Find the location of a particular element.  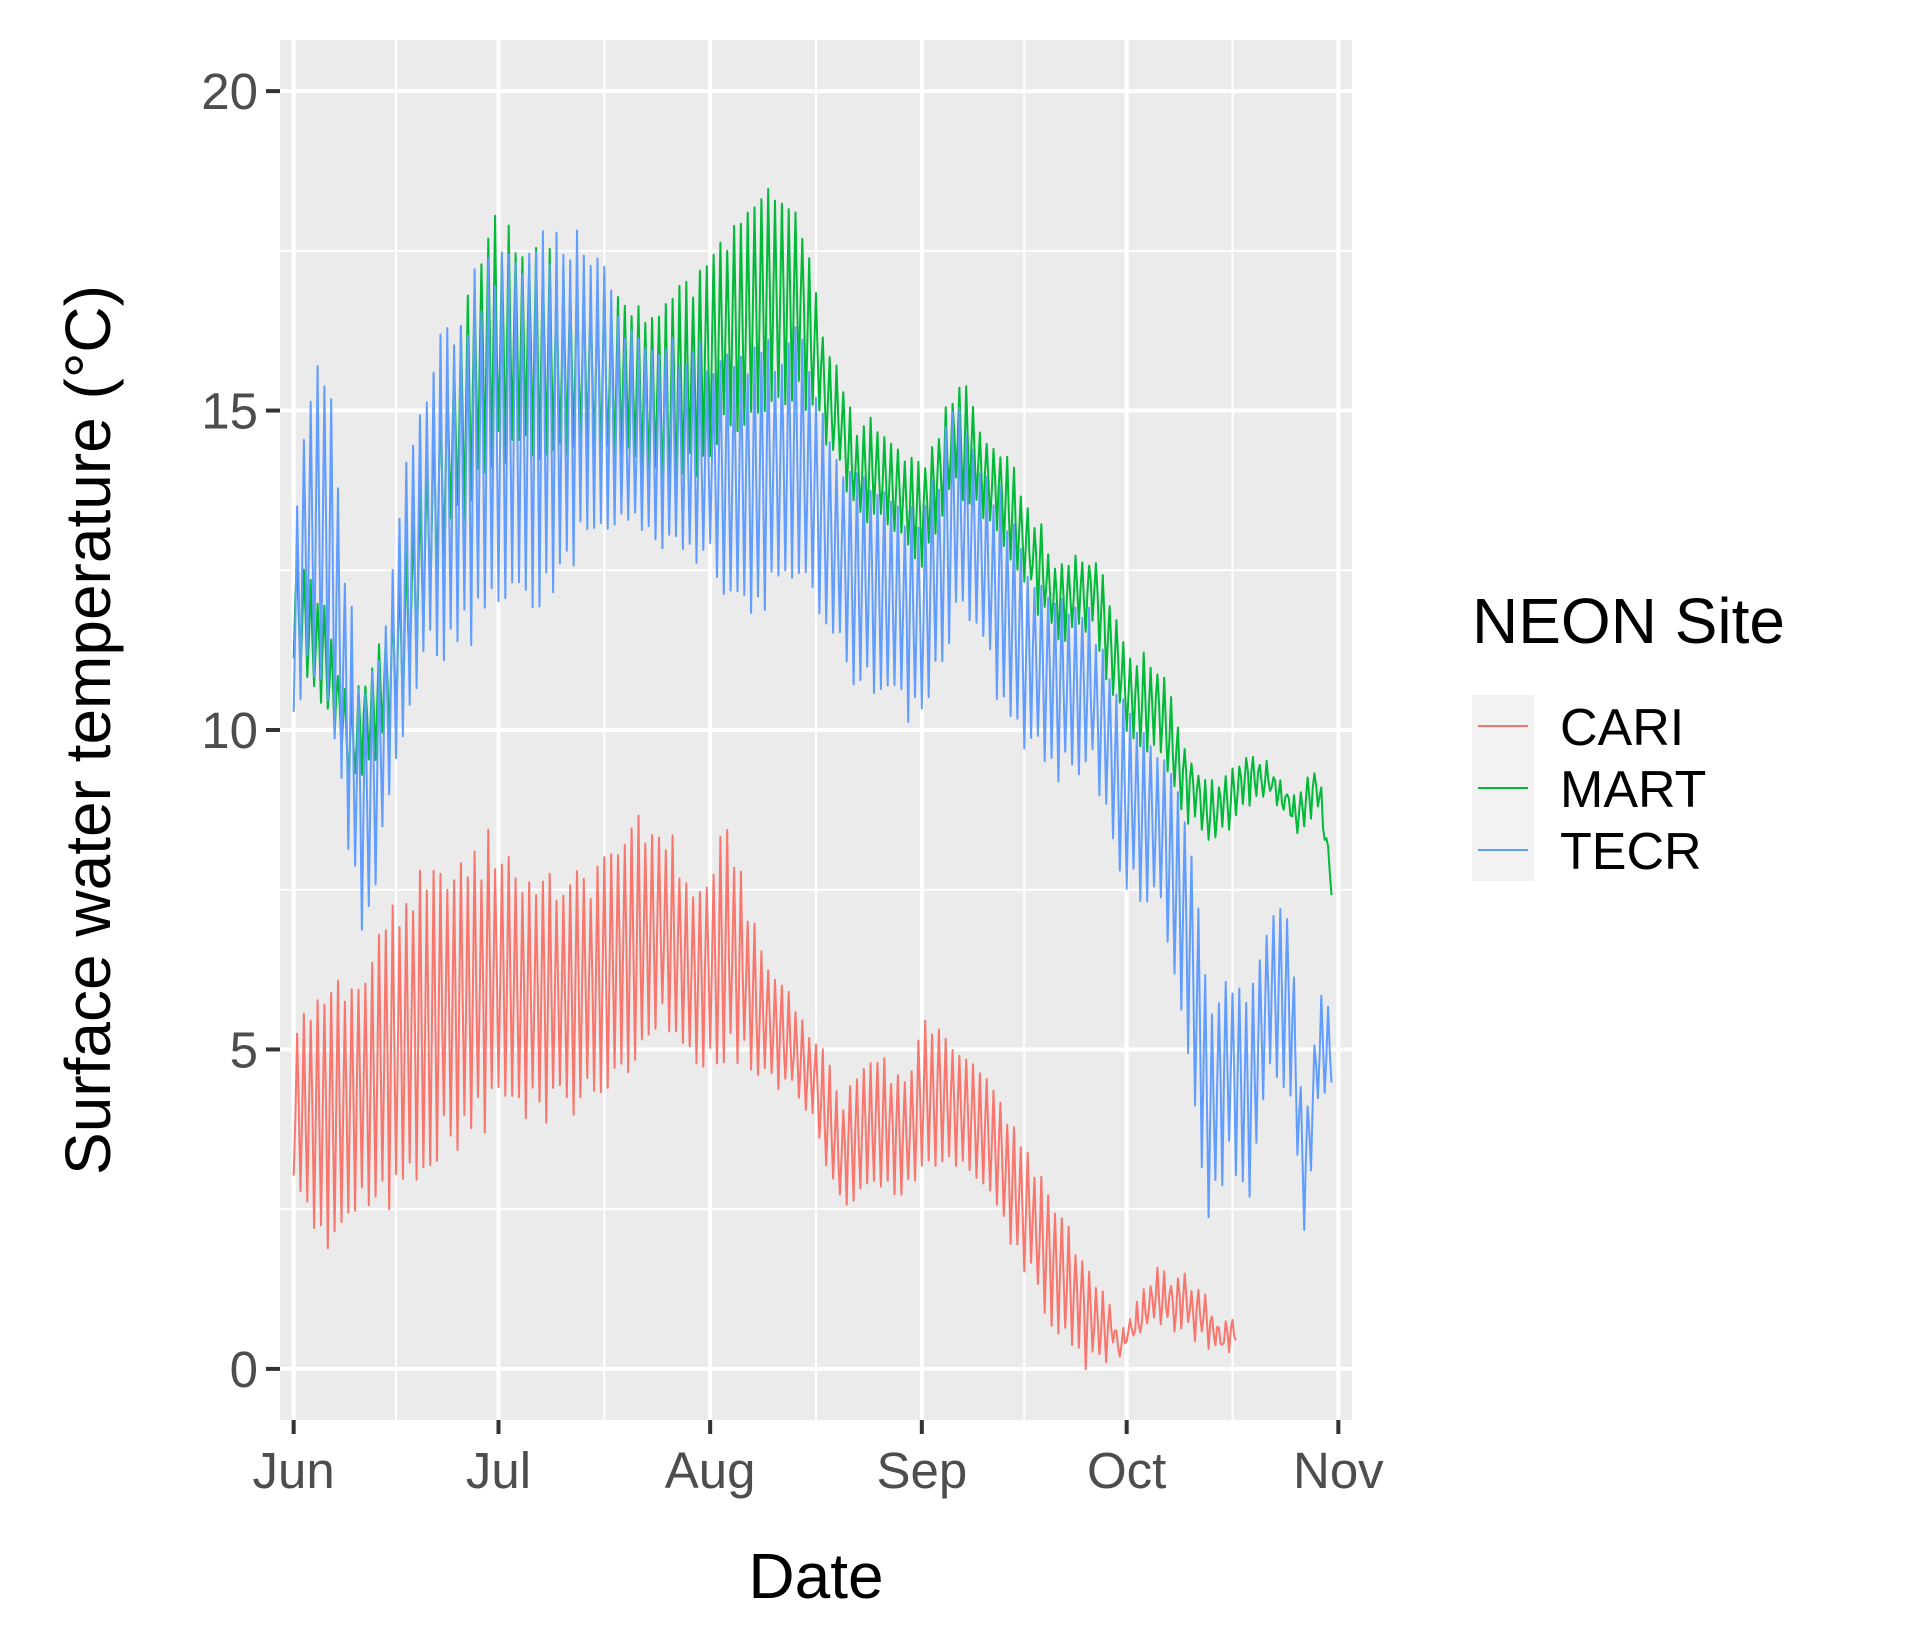

x-tick-label: Jul is located at coordinates (498, 1470).